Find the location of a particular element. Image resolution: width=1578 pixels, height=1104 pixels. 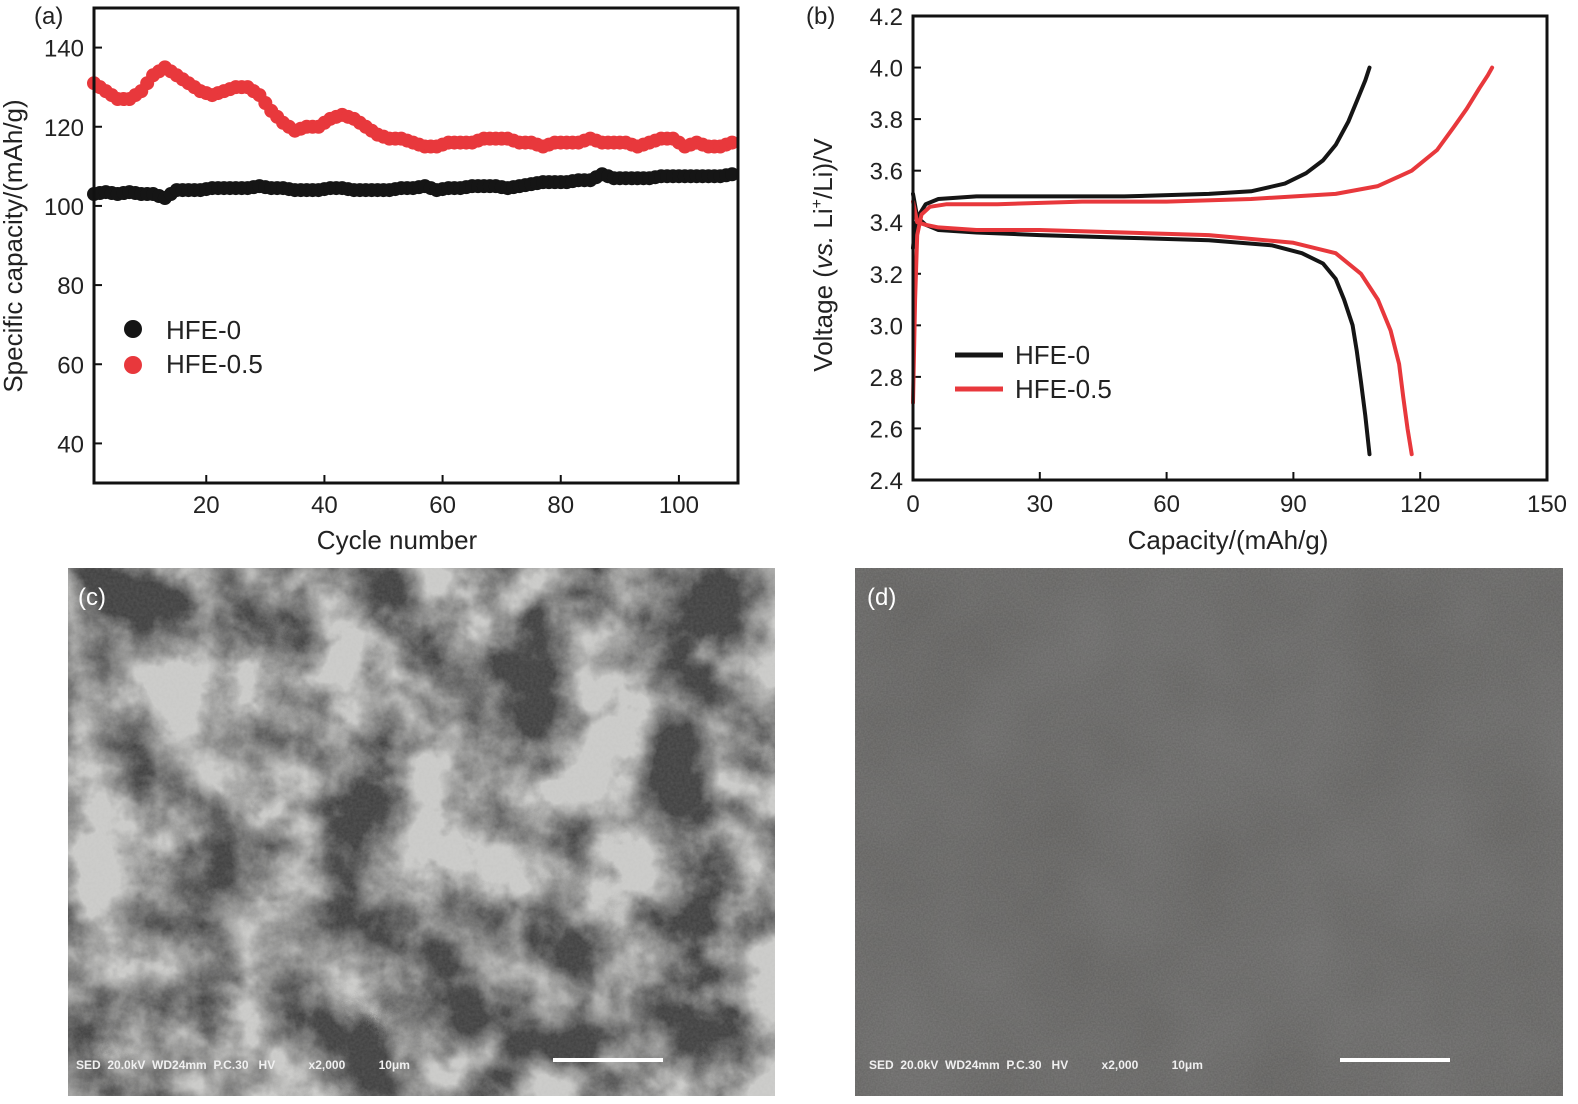

y-tick-label: 4.0 is located at coordinates (886, 69).